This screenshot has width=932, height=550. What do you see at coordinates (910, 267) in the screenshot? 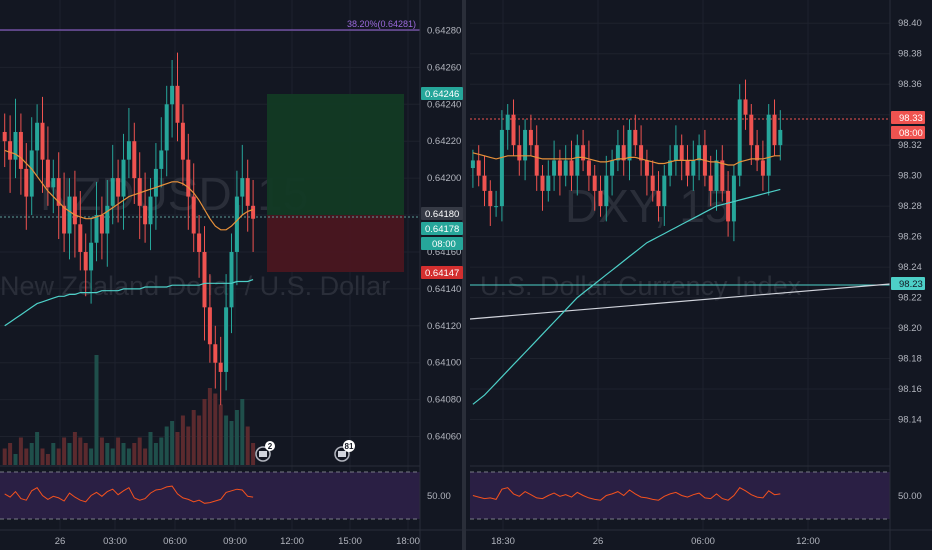
I see `price-tick: 98.24` at bounding box center [910, 267].